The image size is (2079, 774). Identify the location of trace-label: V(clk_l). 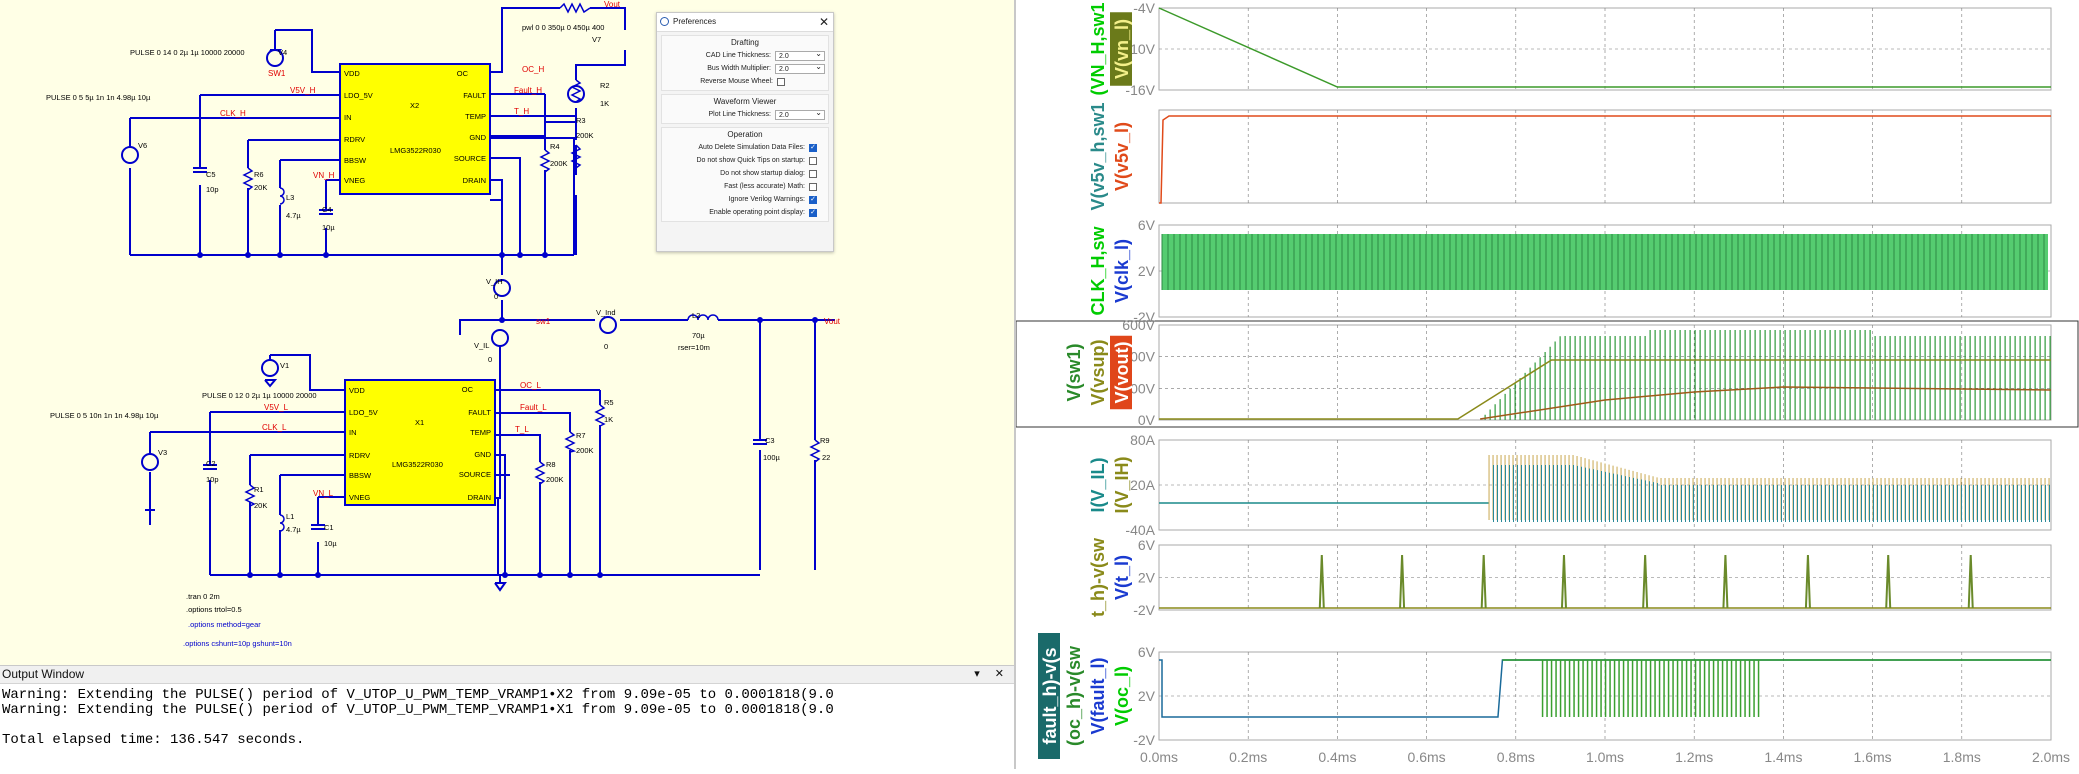
(1122, 271).